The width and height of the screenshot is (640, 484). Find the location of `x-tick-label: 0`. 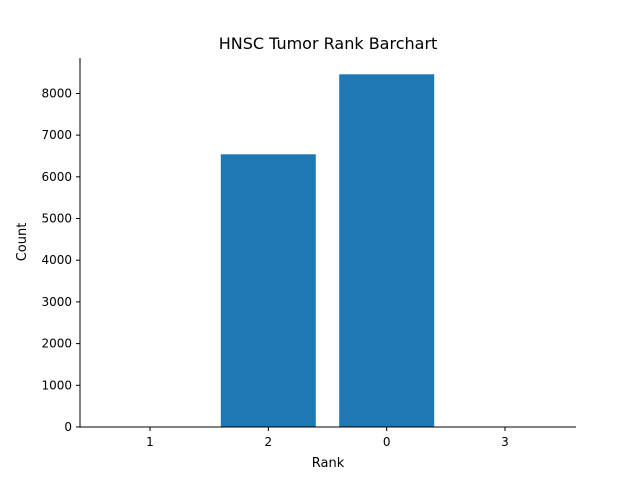

x-tick-label: 0 is located at coordinates (387, 442).